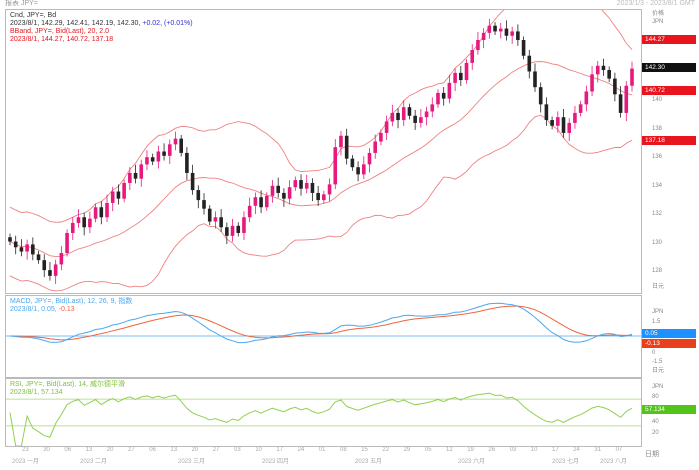 This screenshot has width=699, height=470. I want to click on price-tick: 134, so click(657, 185).